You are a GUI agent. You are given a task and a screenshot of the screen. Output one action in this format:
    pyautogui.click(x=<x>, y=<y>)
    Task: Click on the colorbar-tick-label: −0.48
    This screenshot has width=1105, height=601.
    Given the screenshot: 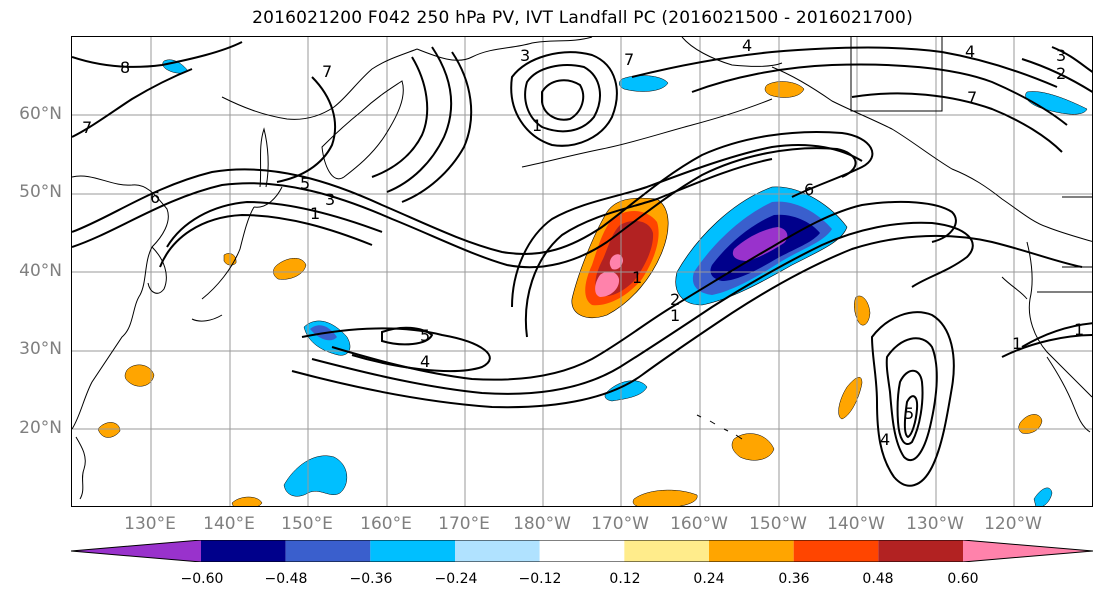 What is the action you would take?
    pyautogui.click(x=286, y=579)
    